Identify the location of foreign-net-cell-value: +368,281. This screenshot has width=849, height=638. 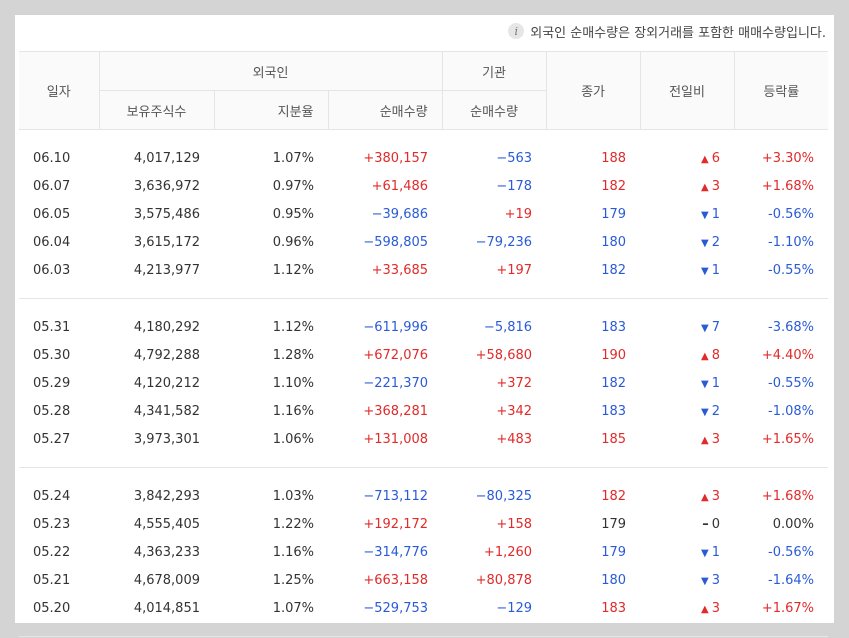
(396, 411).